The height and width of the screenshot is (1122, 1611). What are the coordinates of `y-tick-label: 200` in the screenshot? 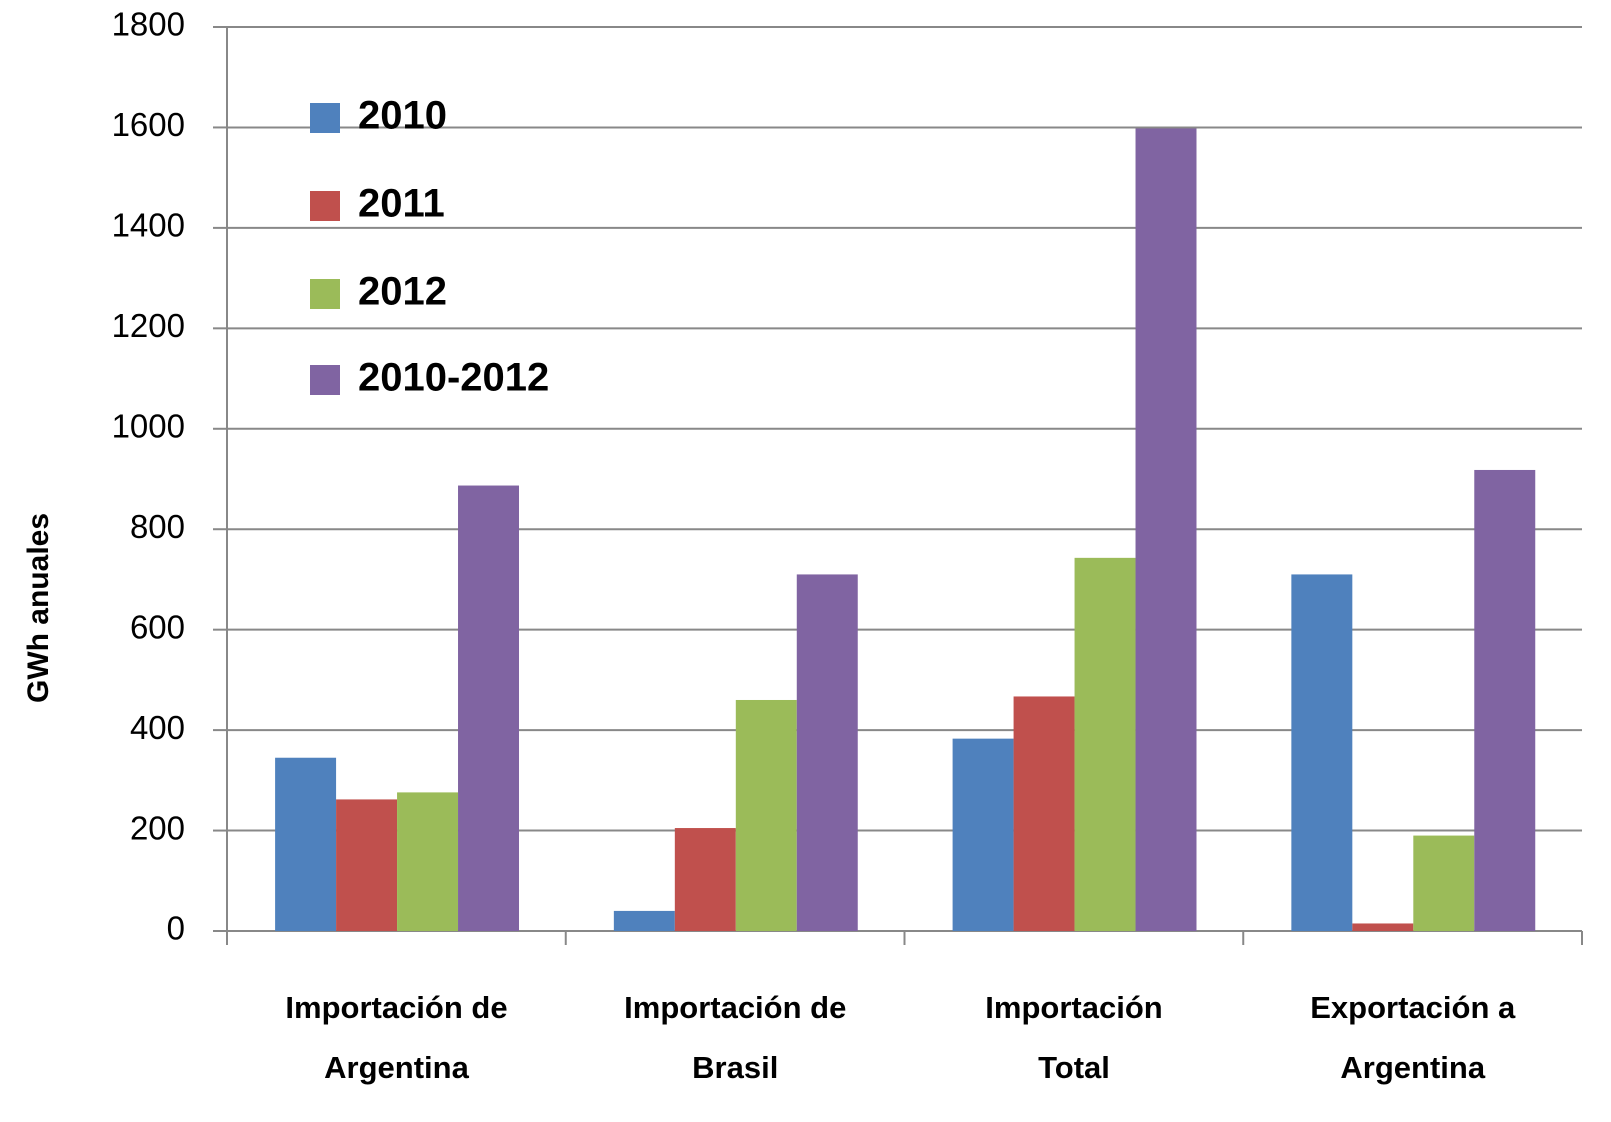 It's located at (157, 827).